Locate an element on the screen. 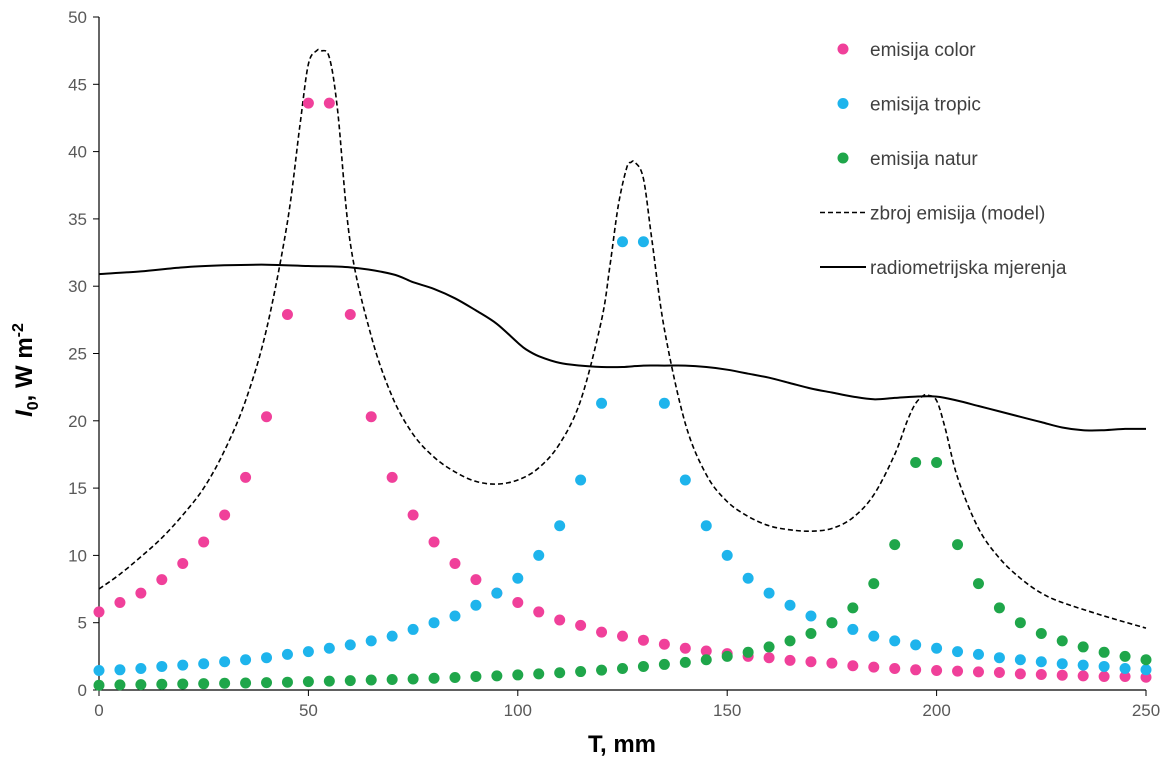 The height and width of the screenshot is (762, 1173). y-tick-label: 5 is located at coordinates (82, 623).